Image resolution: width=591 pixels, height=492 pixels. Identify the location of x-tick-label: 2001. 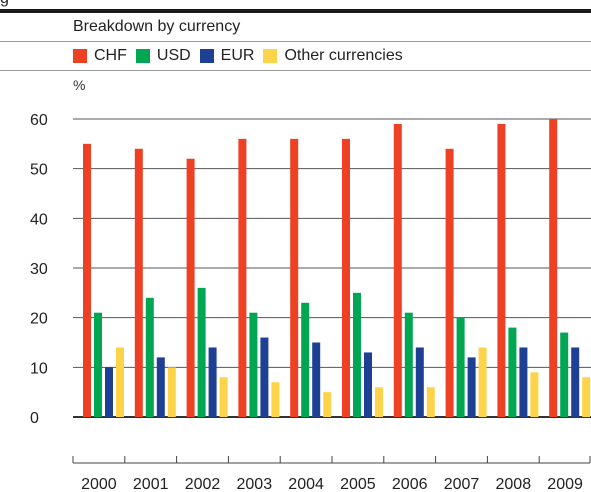
(151, 484).